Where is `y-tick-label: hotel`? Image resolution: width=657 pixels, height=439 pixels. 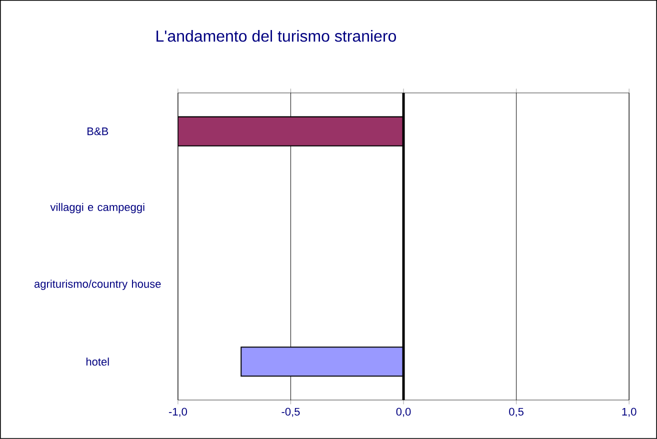 y-tick-label: hotel is located at coordinates (97, 362).